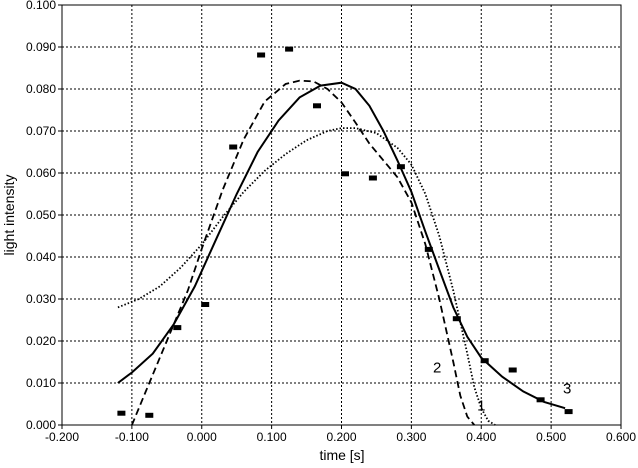 The width and height of the screenshot is (638, 468). I want to click on x-tick-label: -0.100, so click(132, 437).